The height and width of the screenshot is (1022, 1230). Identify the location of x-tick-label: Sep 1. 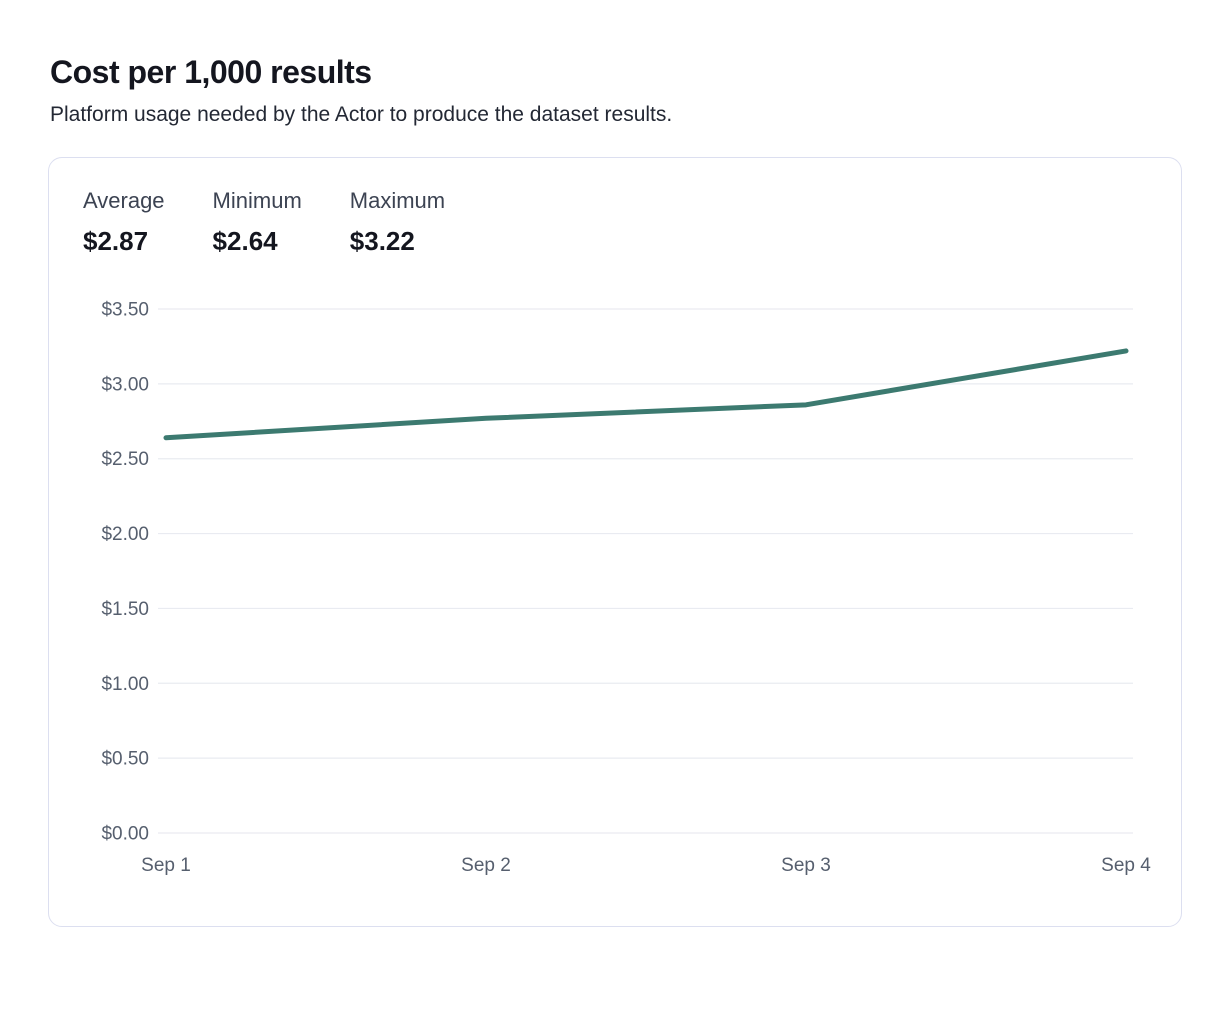
(166, 865).